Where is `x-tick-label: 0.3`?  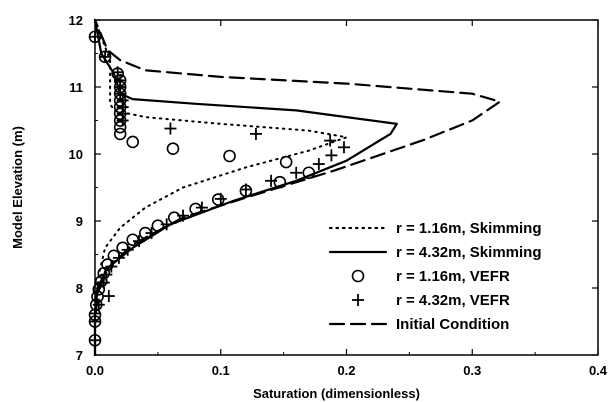
x-tick-label: 0.3 is located at coordinates (472, 370).